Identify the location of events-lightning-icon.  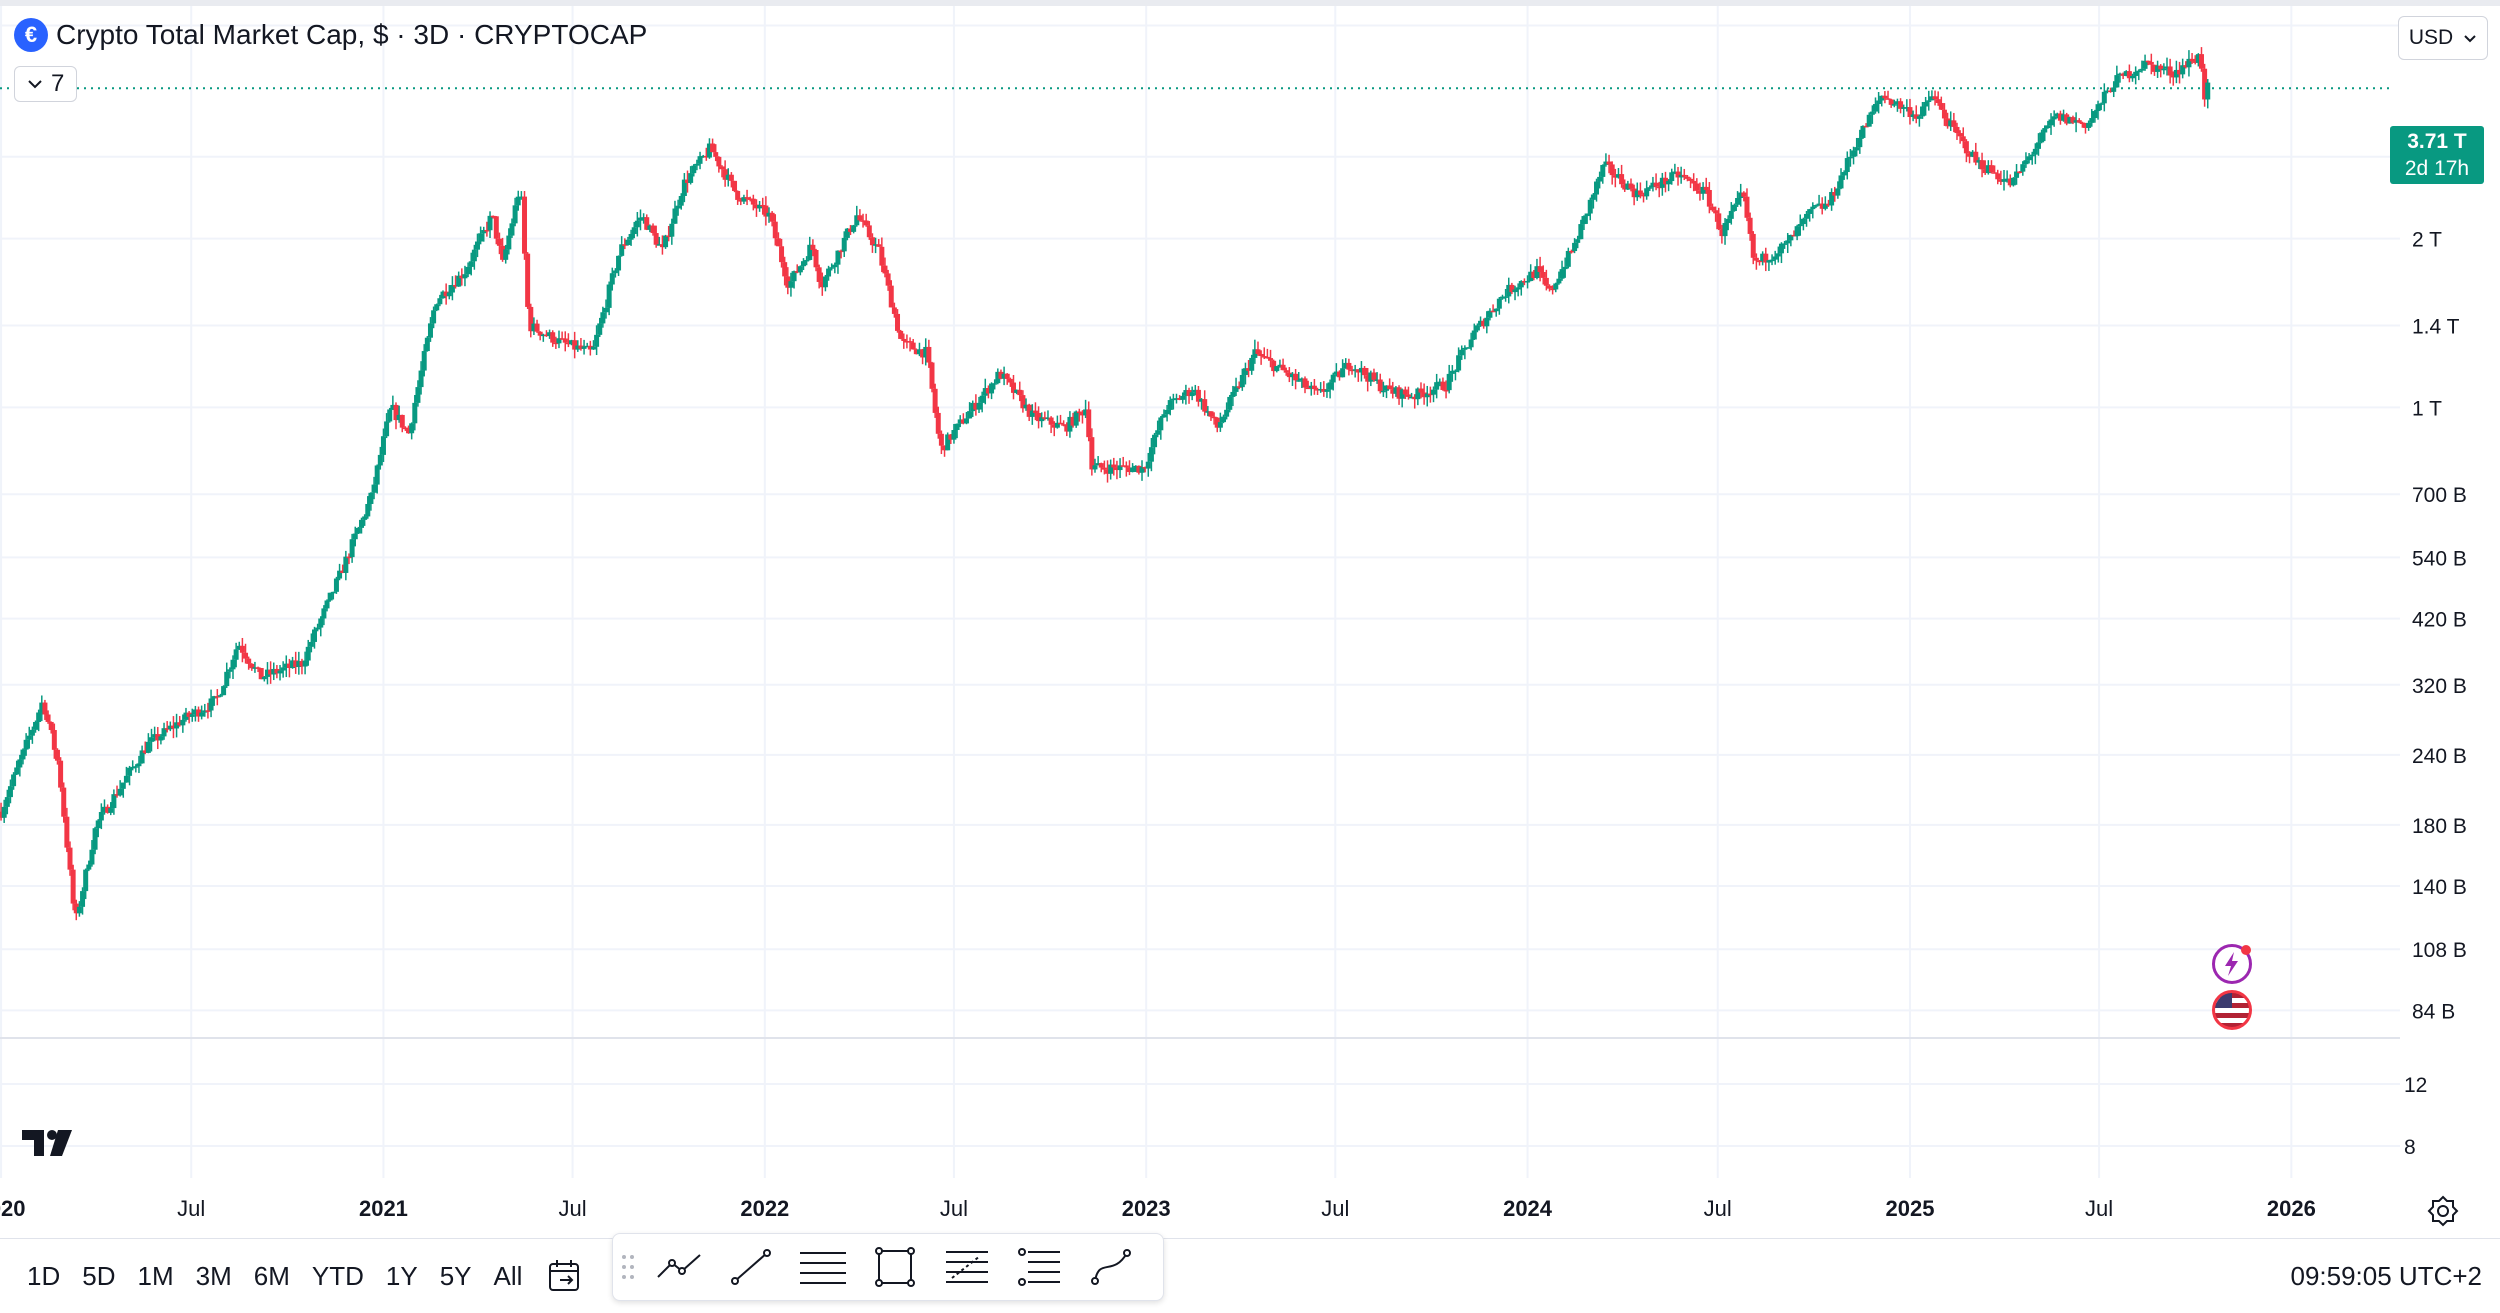
(2232, 964).